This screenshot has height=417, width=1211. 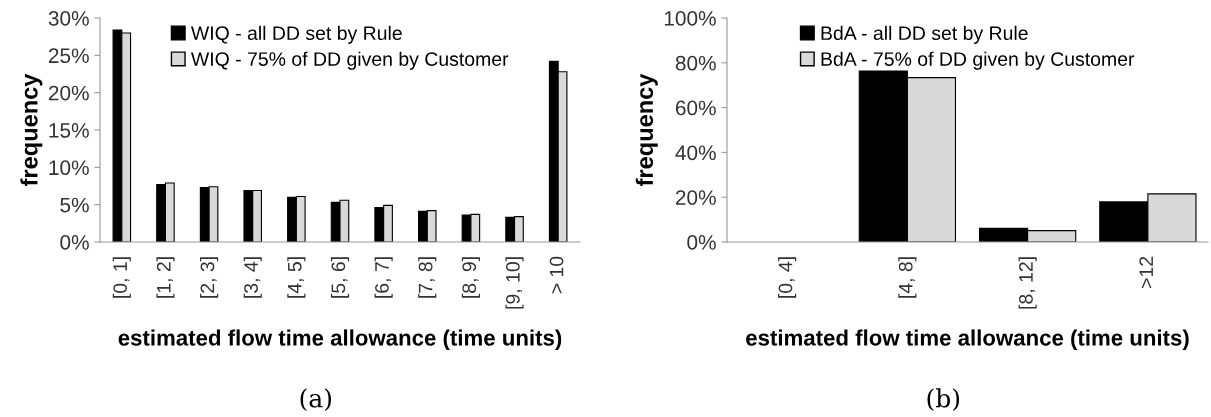 What do you see at coordinates (252, 277) in the screenshot?
I see `x-tick-label: [3, 4]` at bounding box center [252, 277].